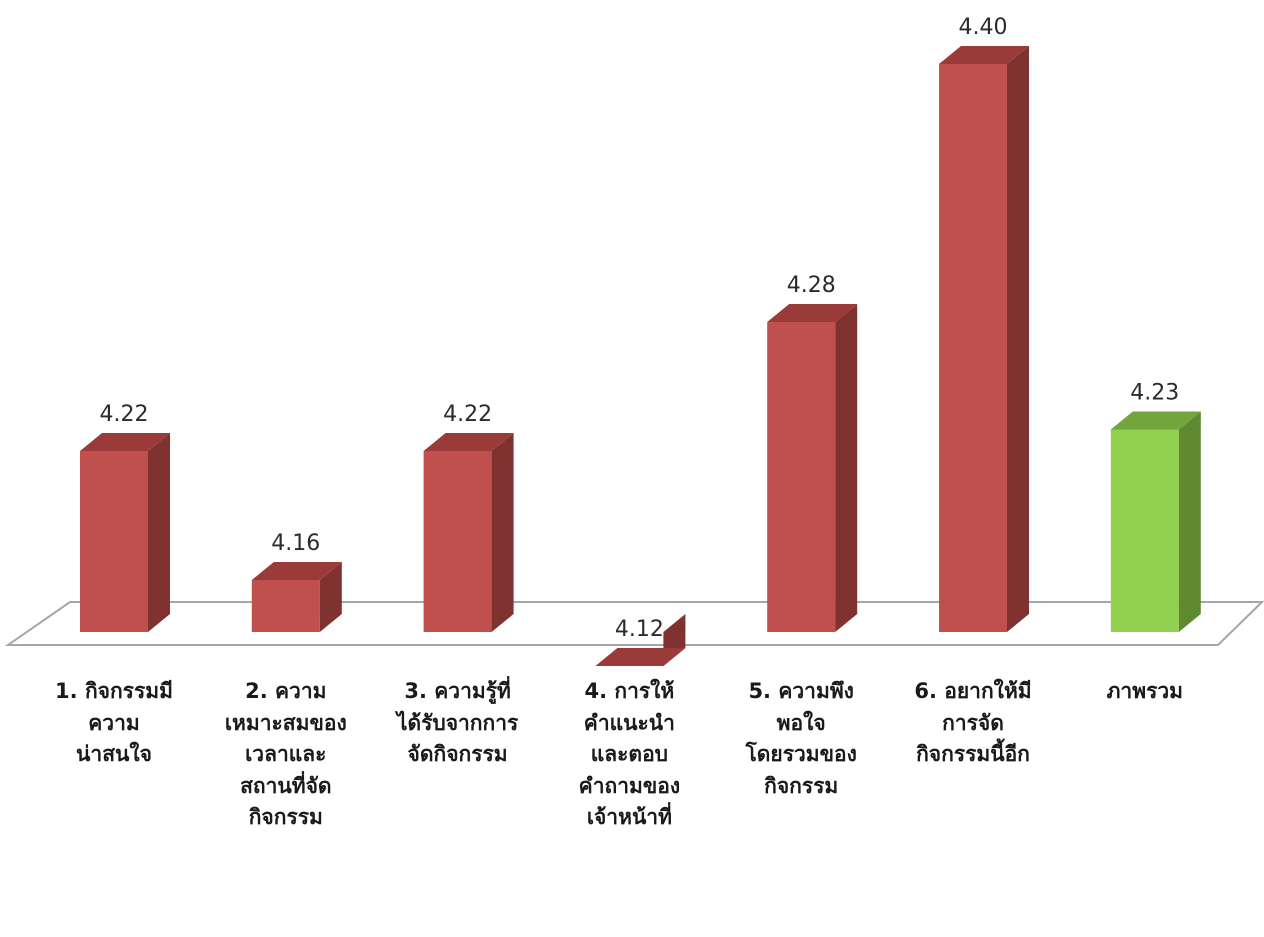 The image size is (1264, 937). I want to click on category-label-line: จัดกิจกรรม, so click(457, 754).